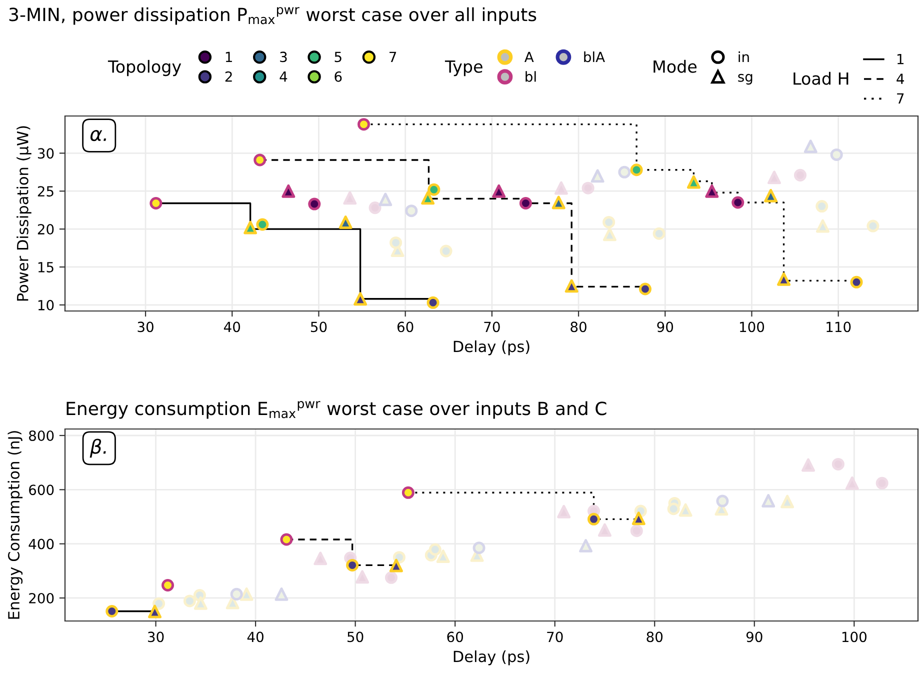 The width and height of the screenshot is (920, 678). I want to click on y-tick-label: 20, so click(46, 229).